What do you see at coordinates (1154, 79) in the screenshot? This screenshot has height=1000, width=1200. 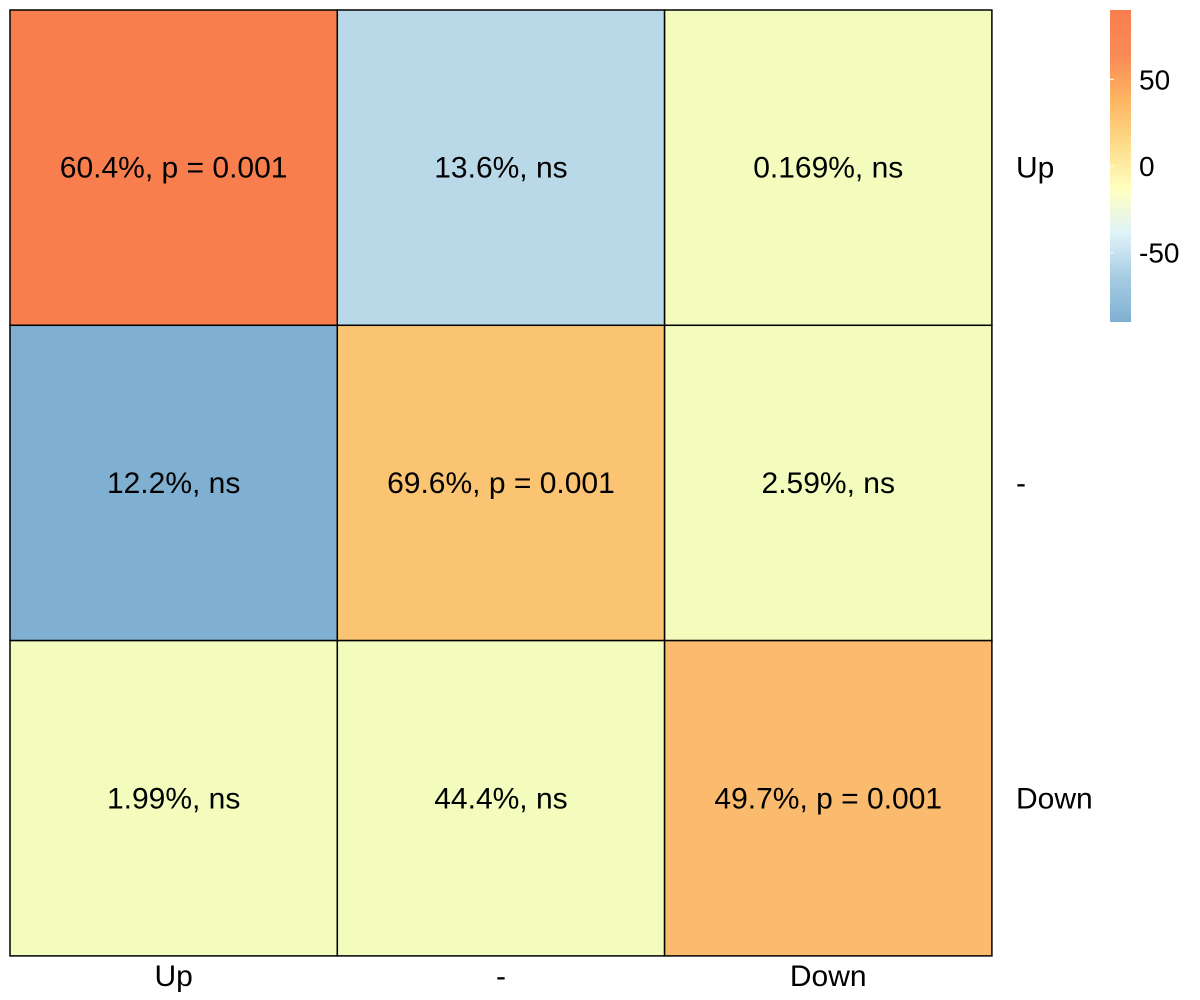 I see `legend-tick-label: 50` at bounding box center [1154, 79].